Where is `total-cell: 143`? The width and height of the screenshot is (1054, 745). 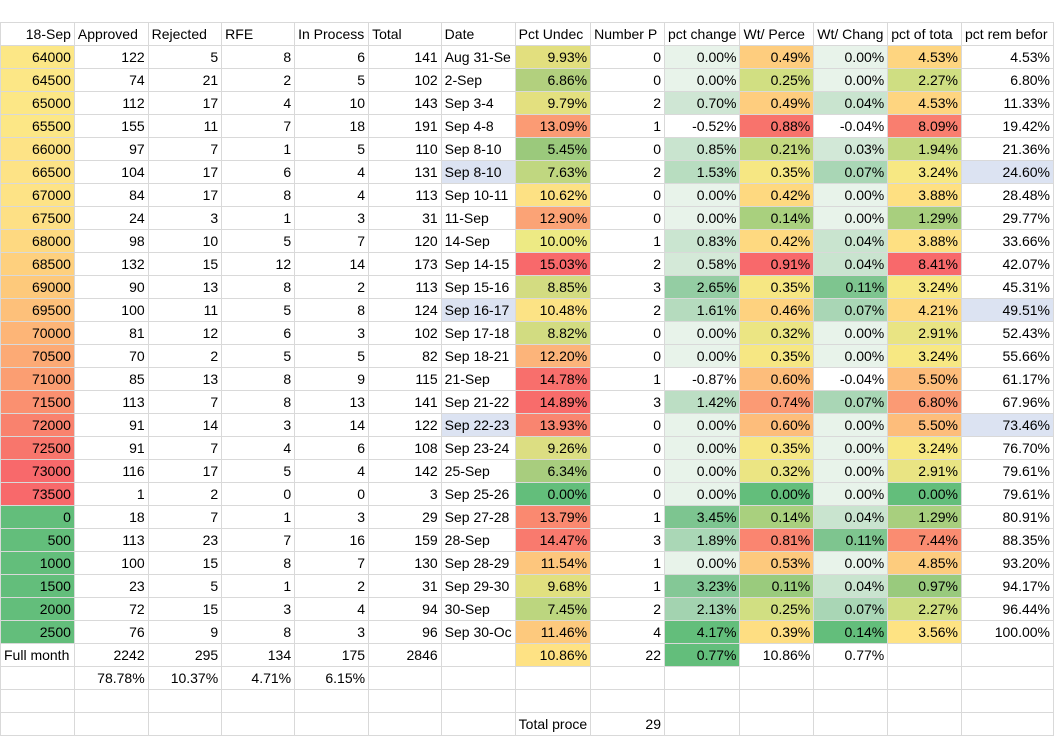 total-cell: 143 is located at coordinates (405, 103).